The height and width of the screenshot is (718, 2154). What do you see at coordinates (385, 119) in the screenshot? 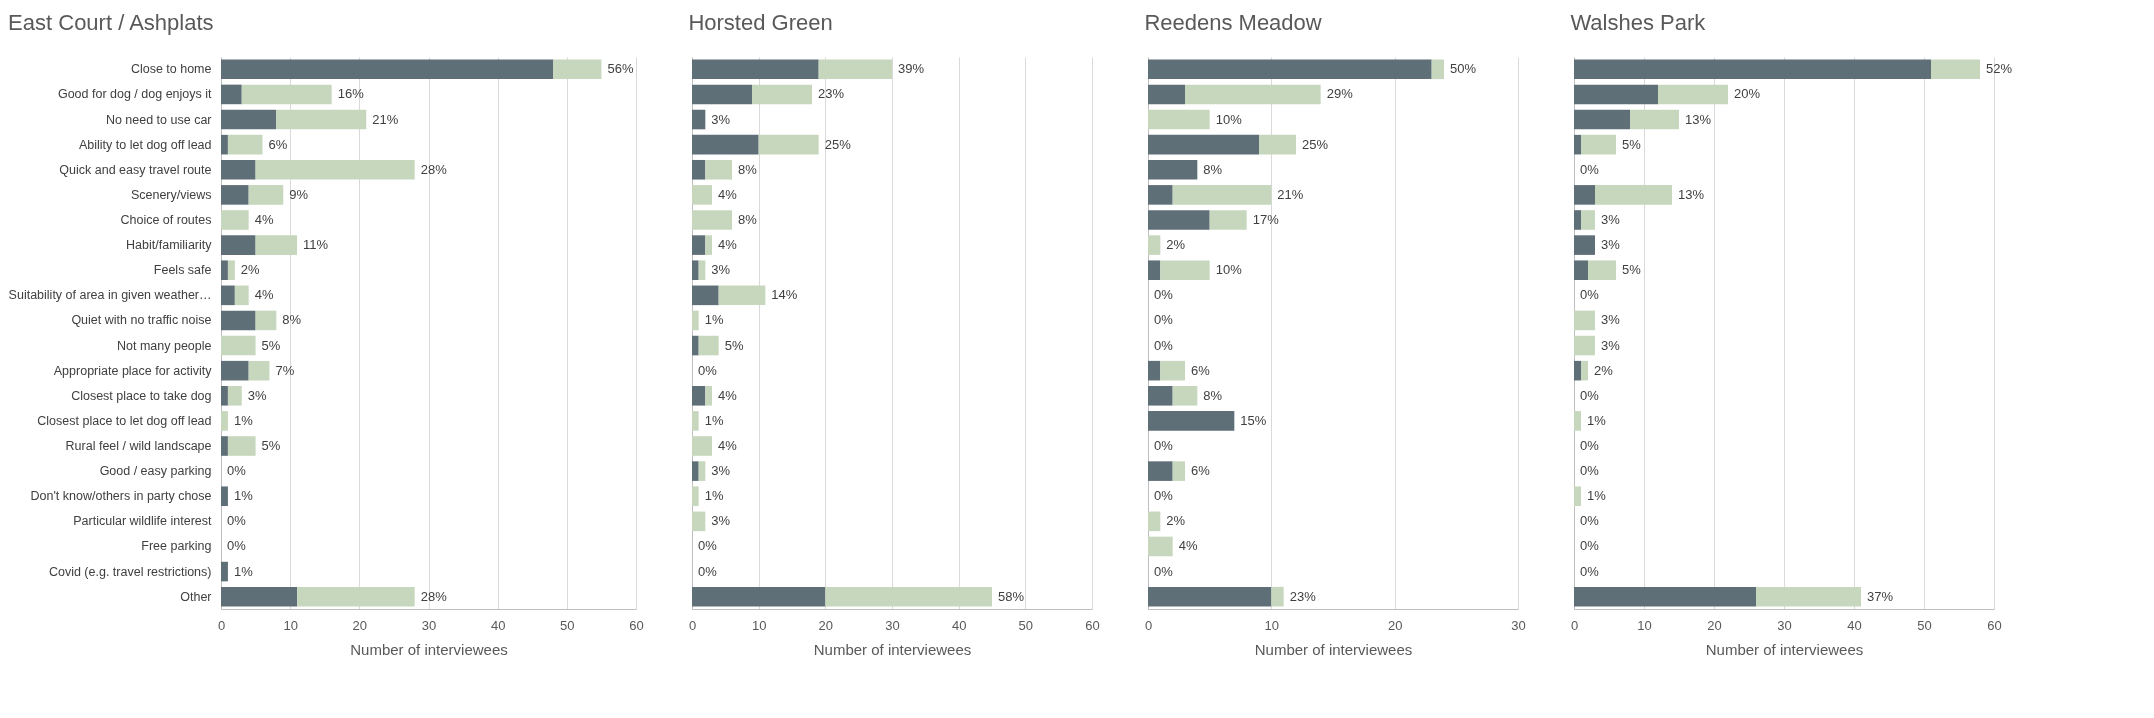
I see `annotation: 21%` at bounding box center [385, 119].